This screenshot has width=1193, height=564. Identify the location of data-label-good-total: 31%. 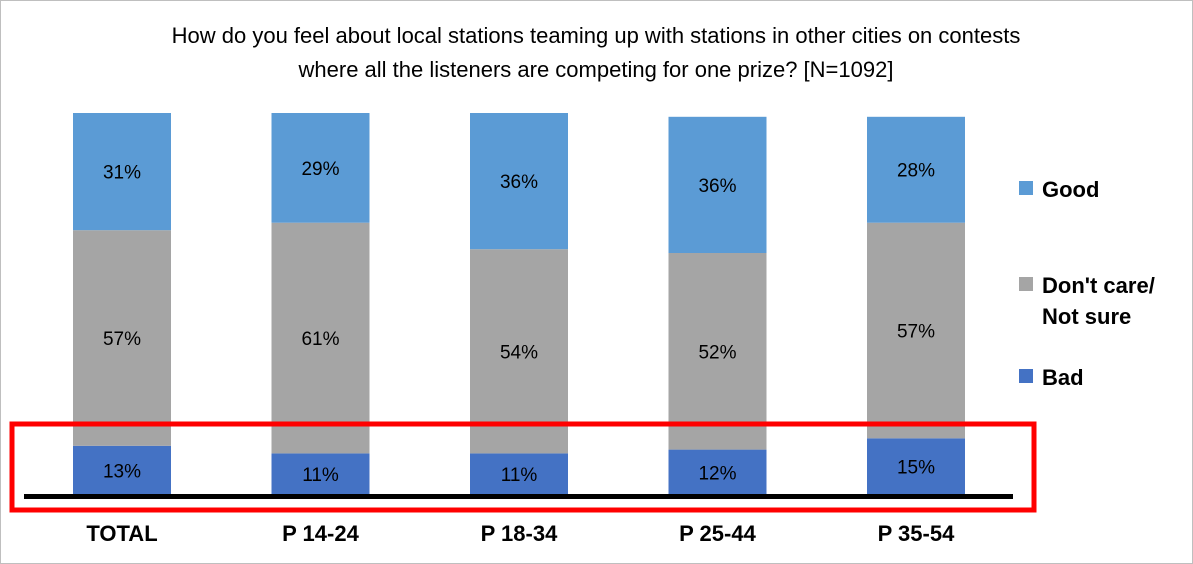
(122, 173).